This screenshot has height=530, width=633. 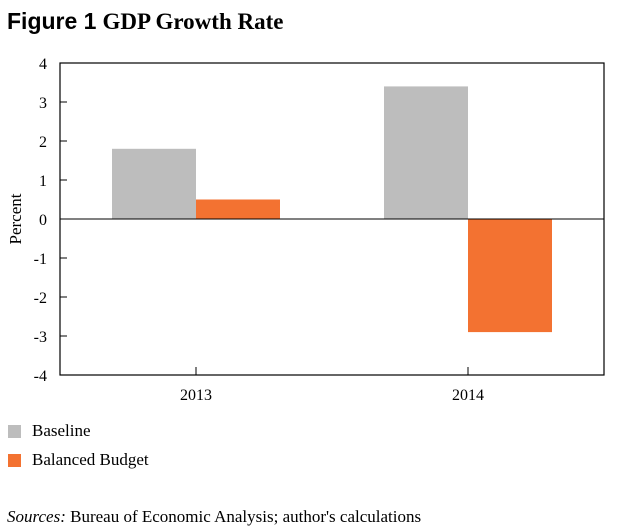 What do you see at coordinates (196, 395) in the screenshot?
I see `x-tick-label: 2013` at bounding box center [196, 395].